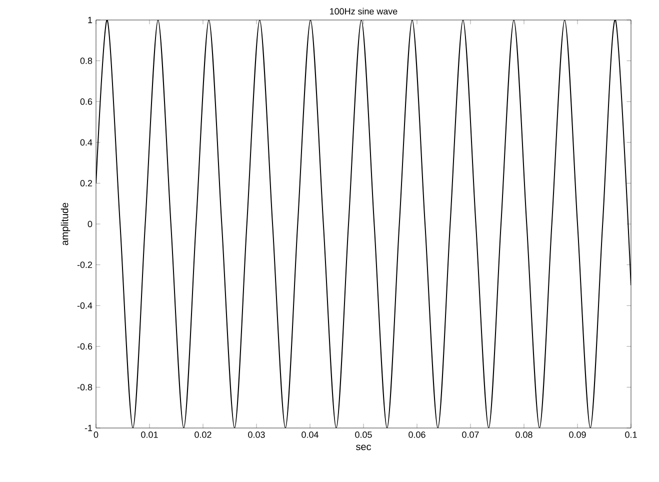 This screenshot has height=482, width=659. What do you see at coordinates (90, 224) in the screenshot?
I see `y-tick-label: 0` at bounding box center [90, 224].